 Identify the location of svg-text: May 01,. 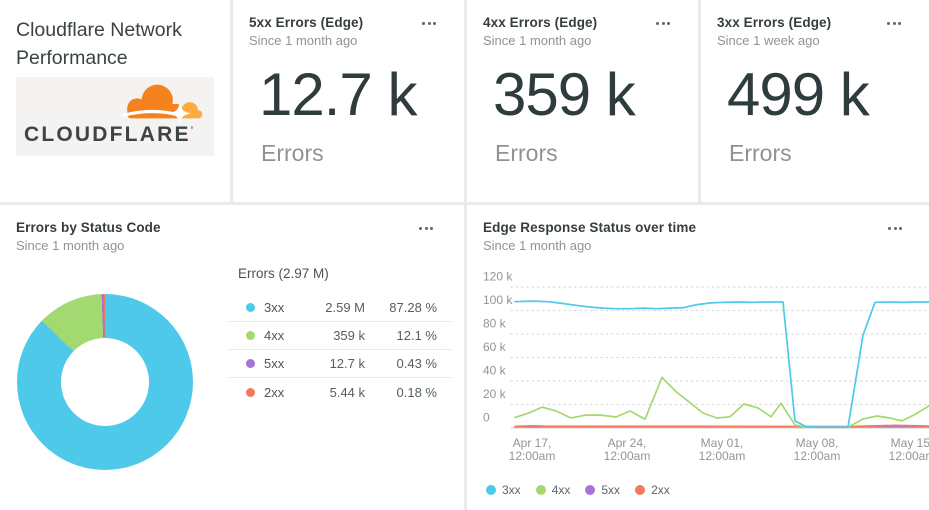
(722, 443).